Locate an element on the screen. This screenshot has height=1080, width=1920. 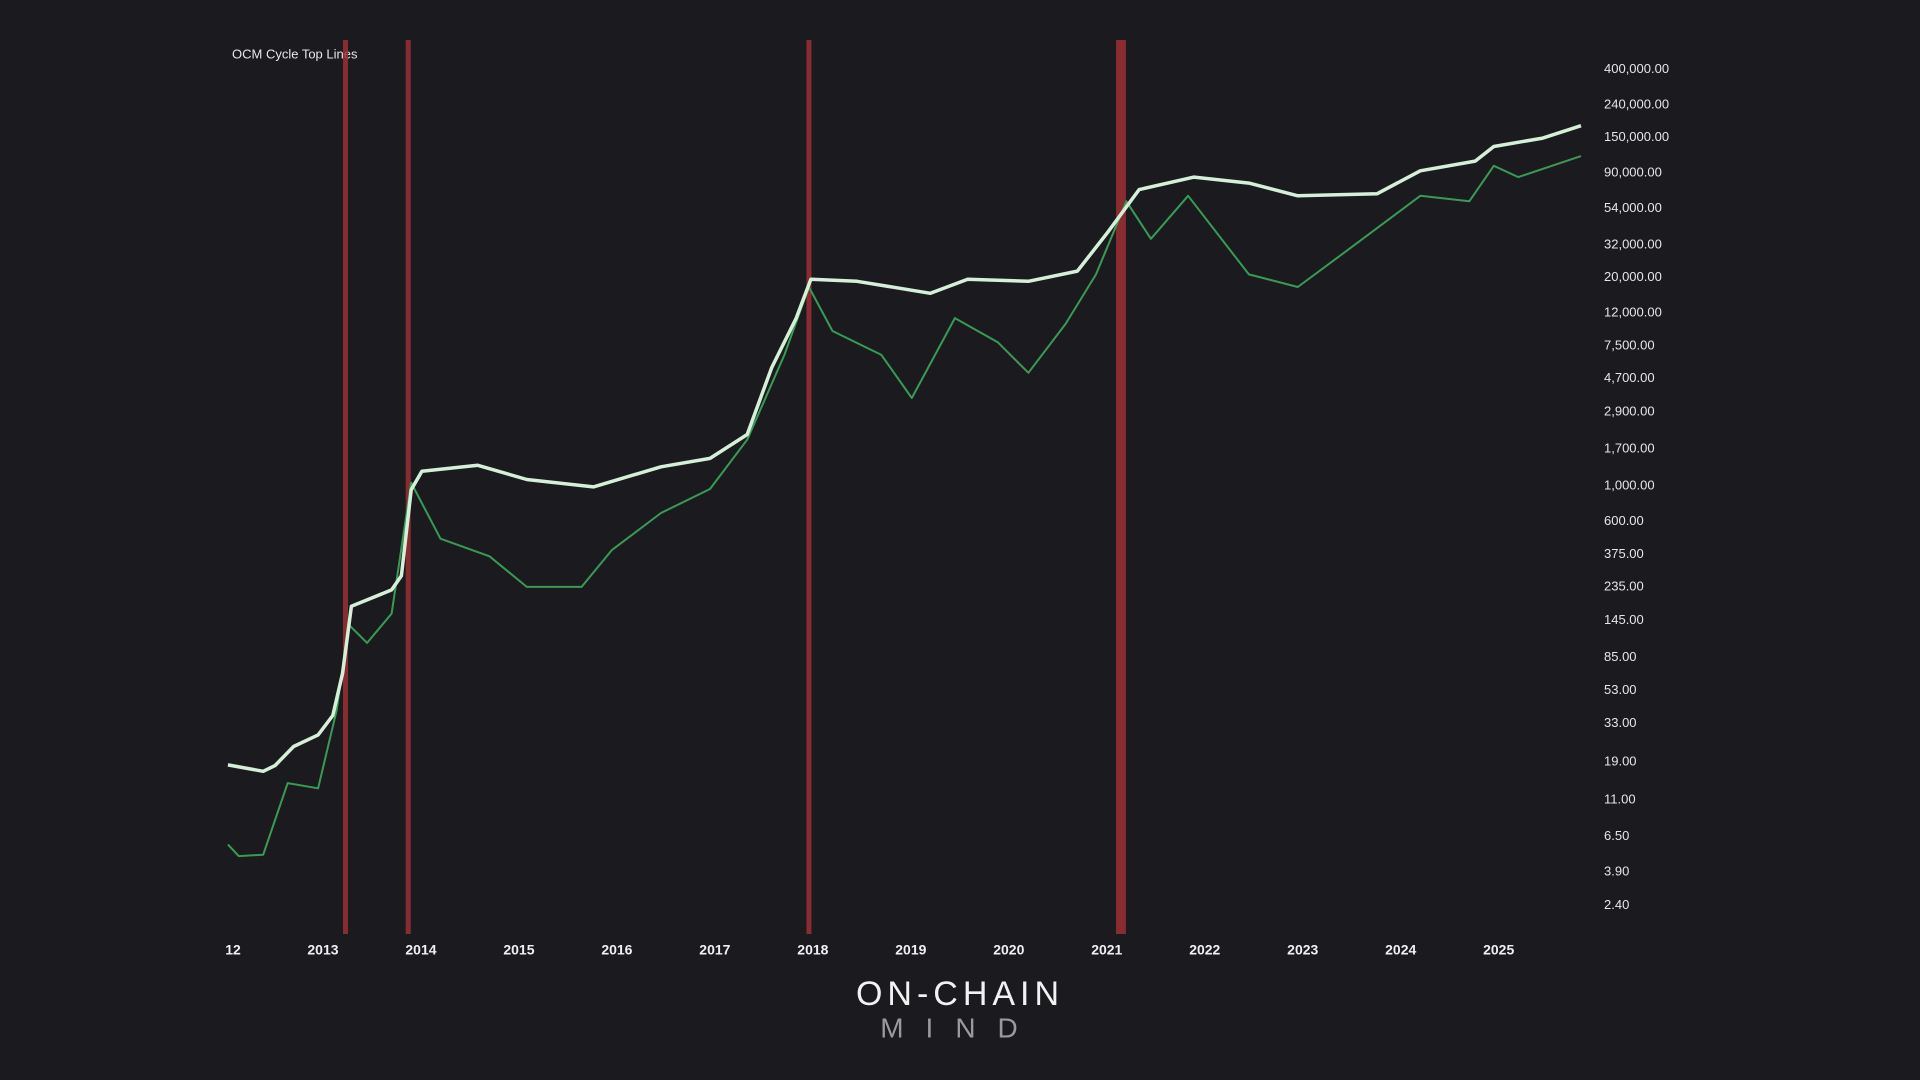
x-tick-label: 2025 is located at coordinates (1498, 950).